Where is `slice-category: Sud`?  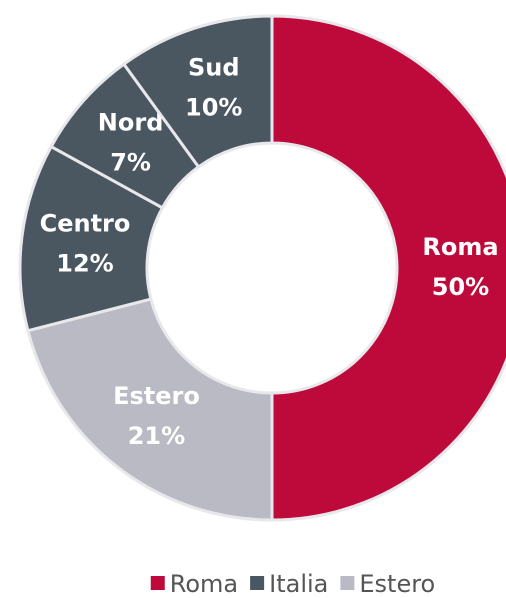 slice-category: Sud is located at coordinates (214, 68).